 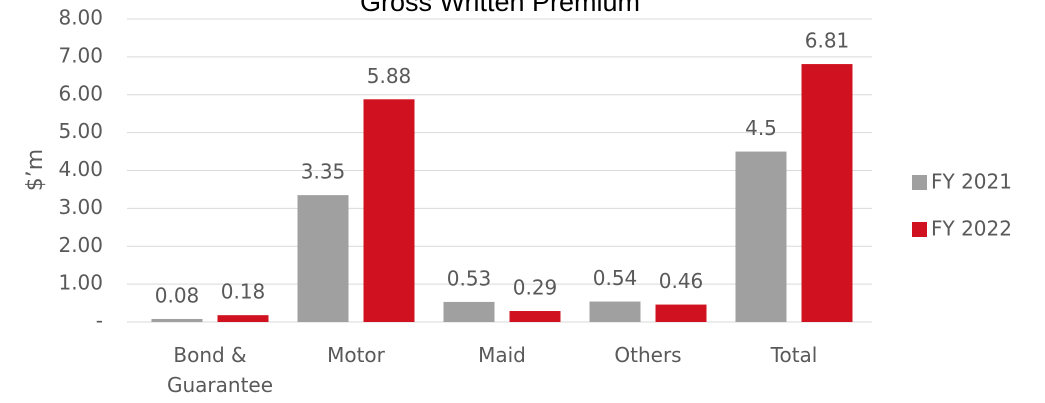 I want to click on y-tick-label: 4.00, so click(x=80, y=169).